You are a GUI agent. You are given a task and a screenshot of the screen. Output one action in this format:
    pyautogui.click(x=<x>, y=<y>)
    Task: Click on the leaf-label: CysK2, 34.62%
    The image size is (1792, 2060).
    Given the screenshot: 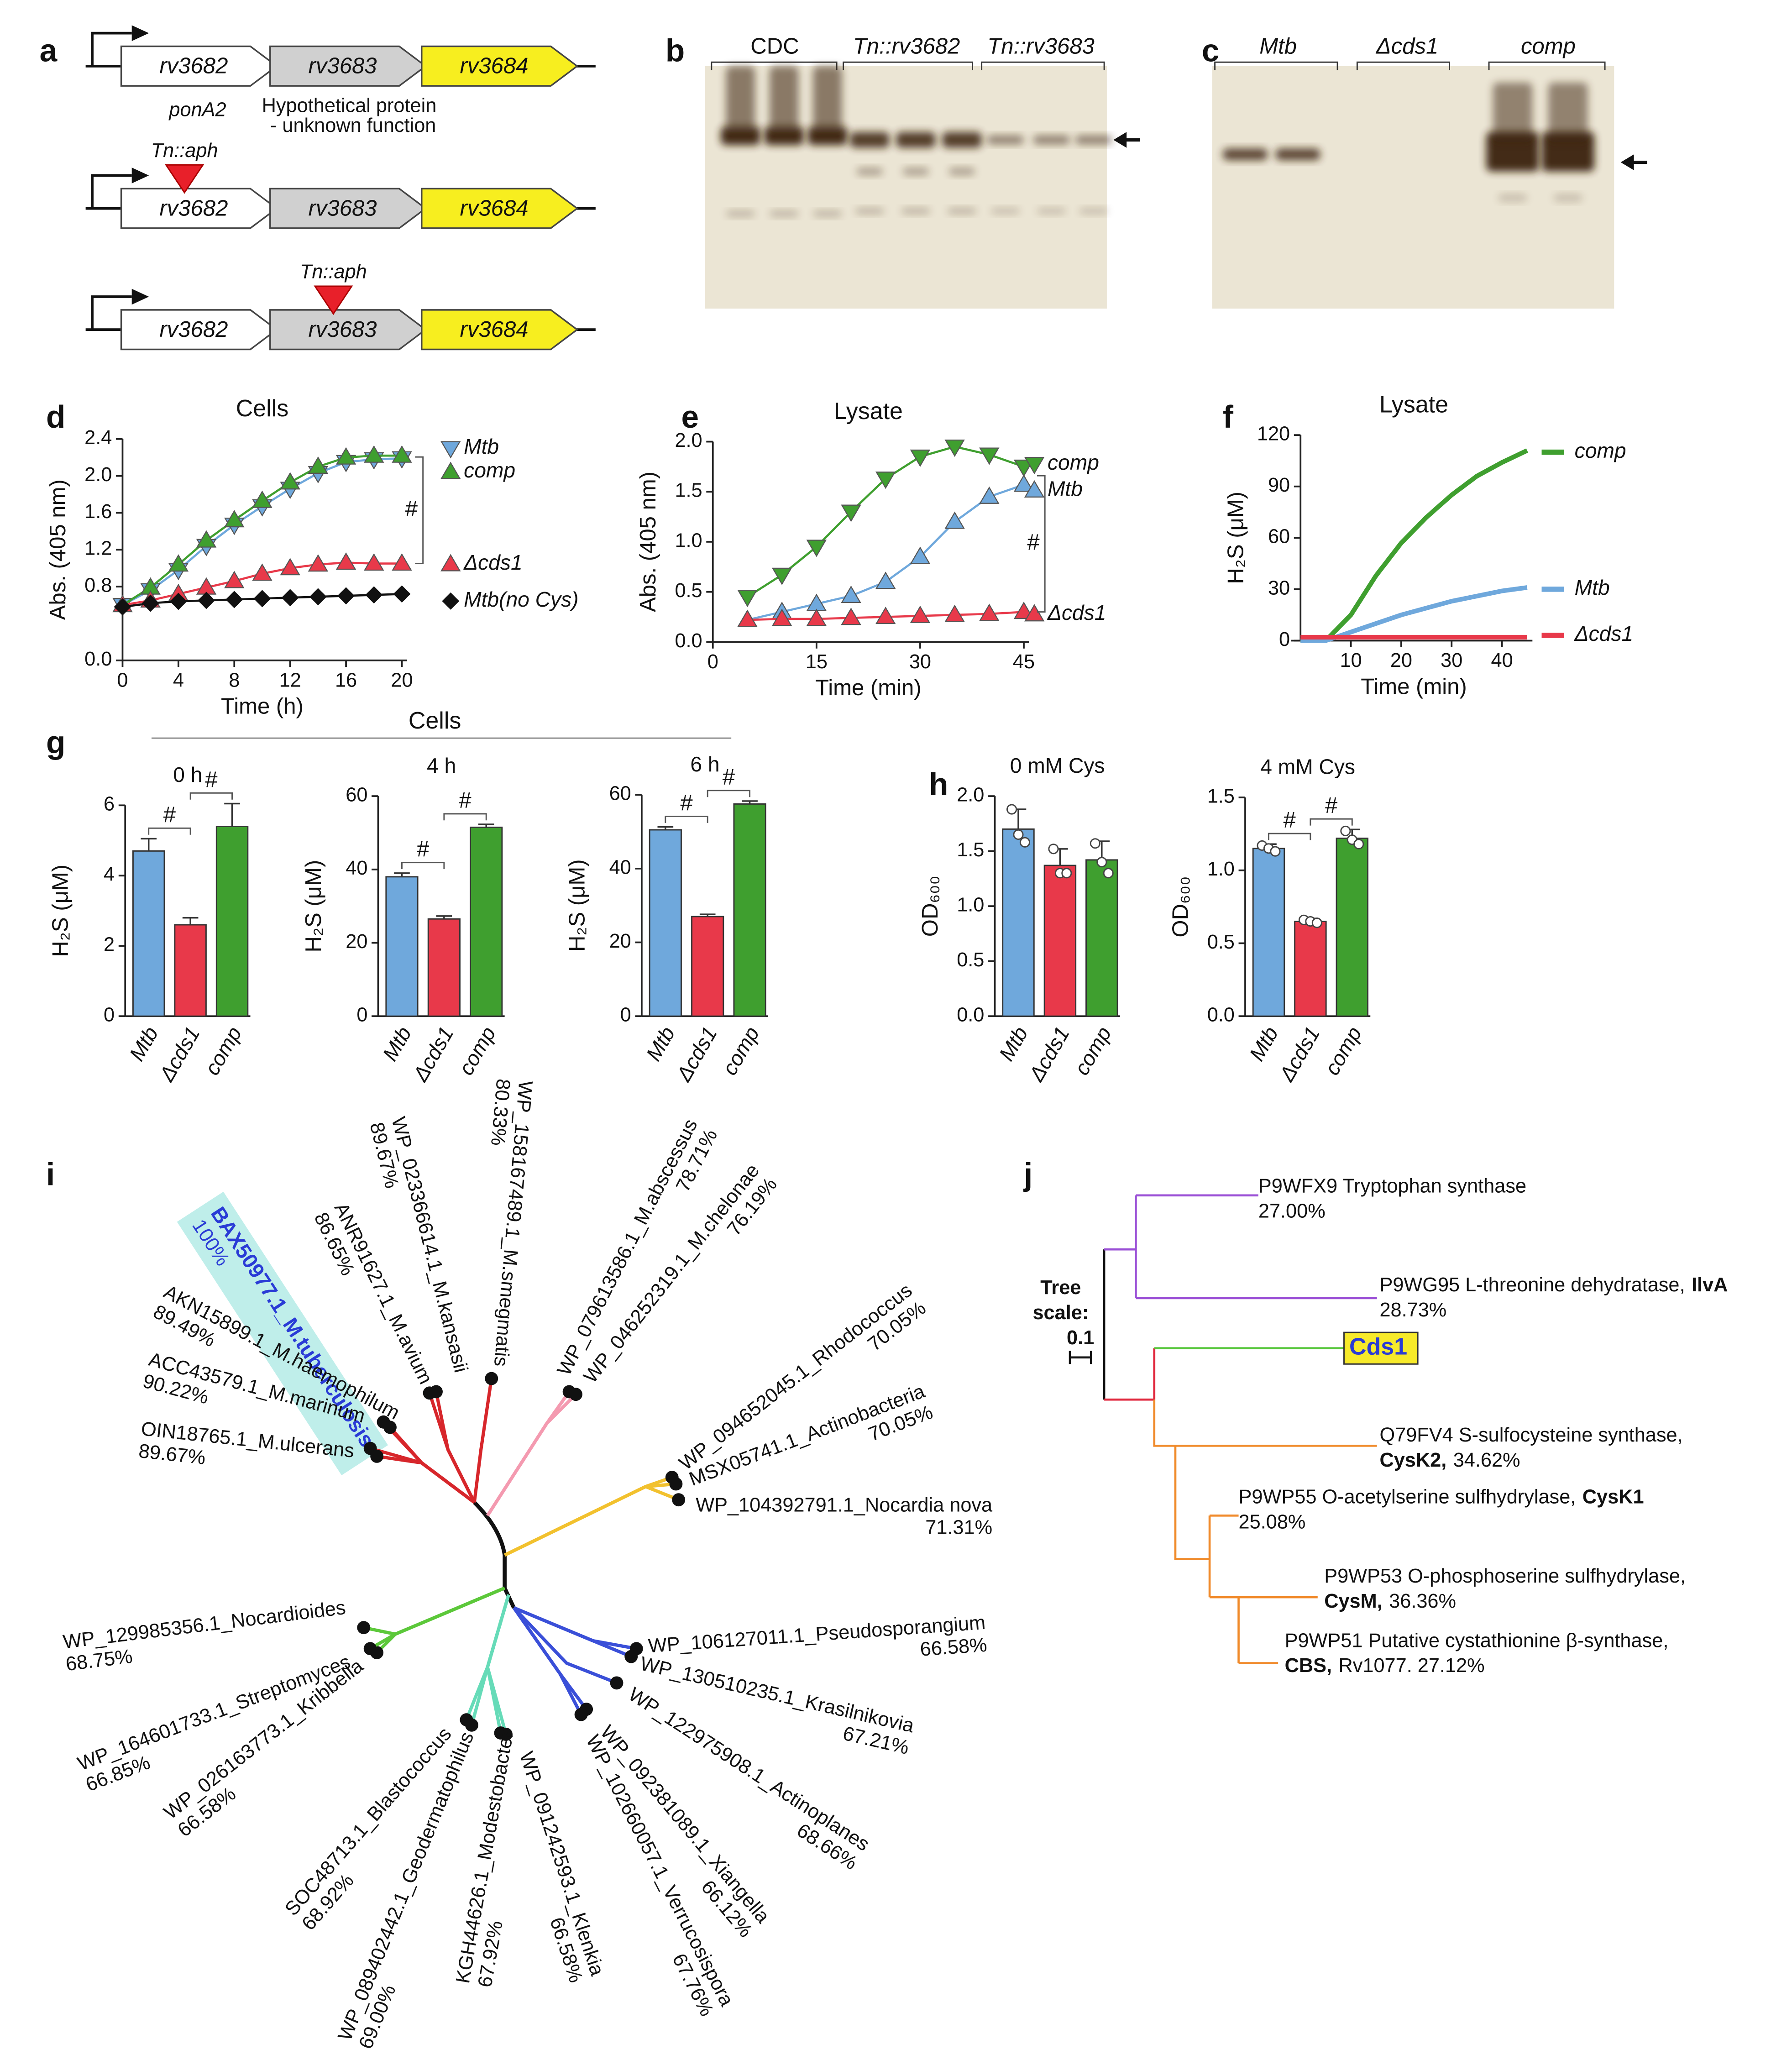 What is the action you would take?
    pyautogui.click(x=1450, y=1460)
    